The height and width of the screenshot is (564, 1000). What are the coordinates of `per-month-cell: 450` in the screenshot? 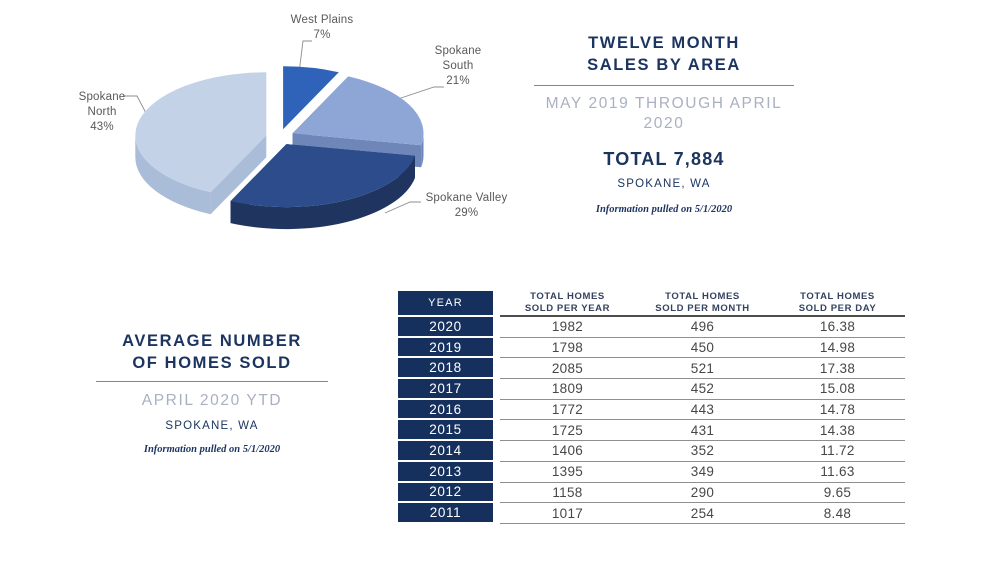 It's located at (702, 348).